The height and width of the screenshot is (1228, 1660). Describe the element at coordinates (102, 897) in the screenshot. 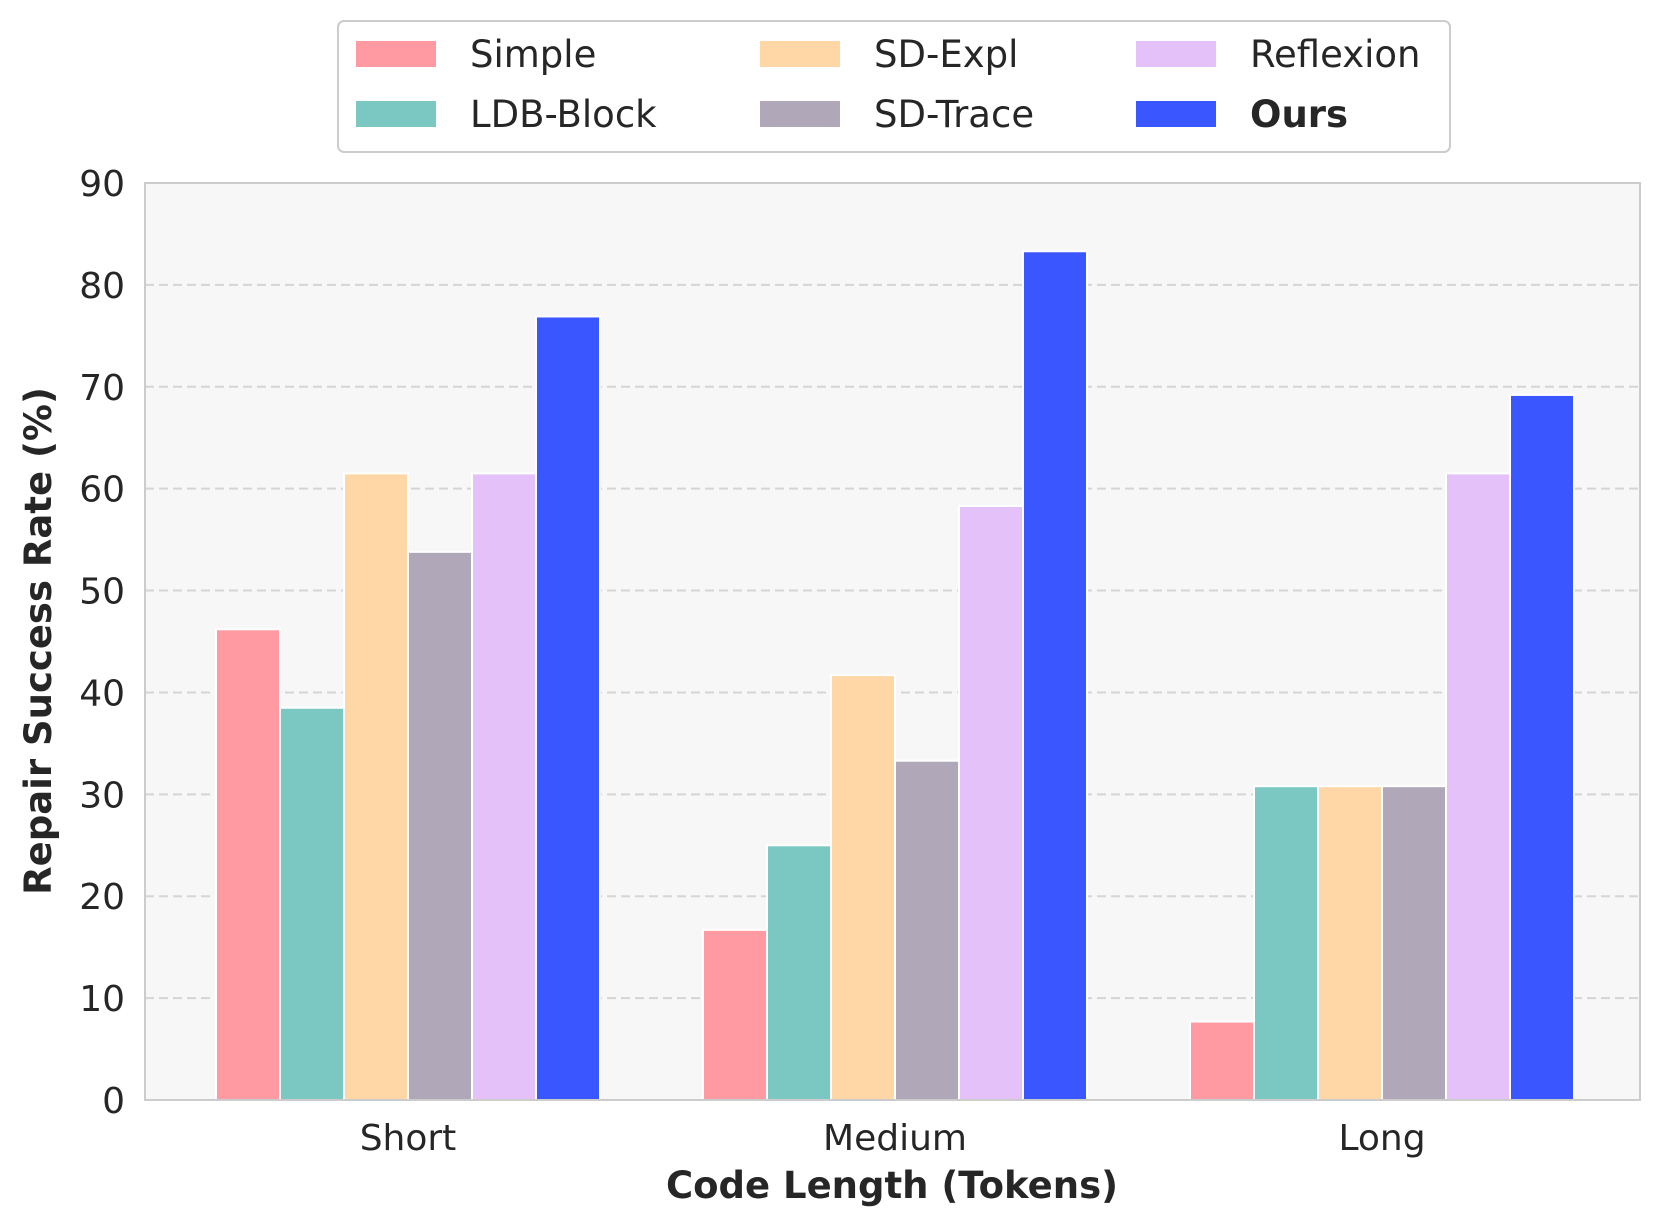

I see `y-tick-label-20: 20` at that location.